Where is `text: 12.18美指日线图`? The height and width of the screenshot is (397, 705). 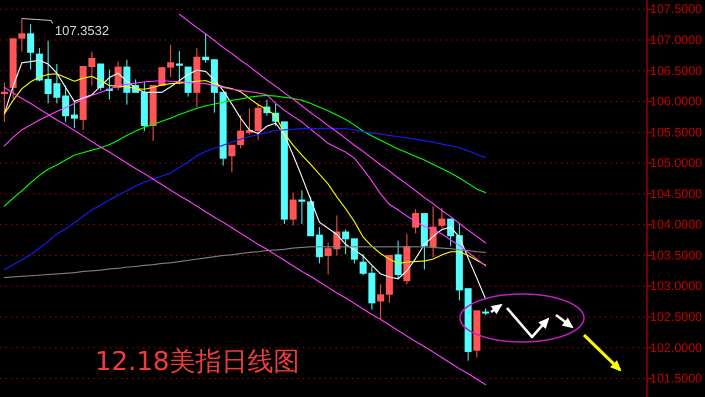 text: 12.18美指日线图 is located at coordinates (197, 362).